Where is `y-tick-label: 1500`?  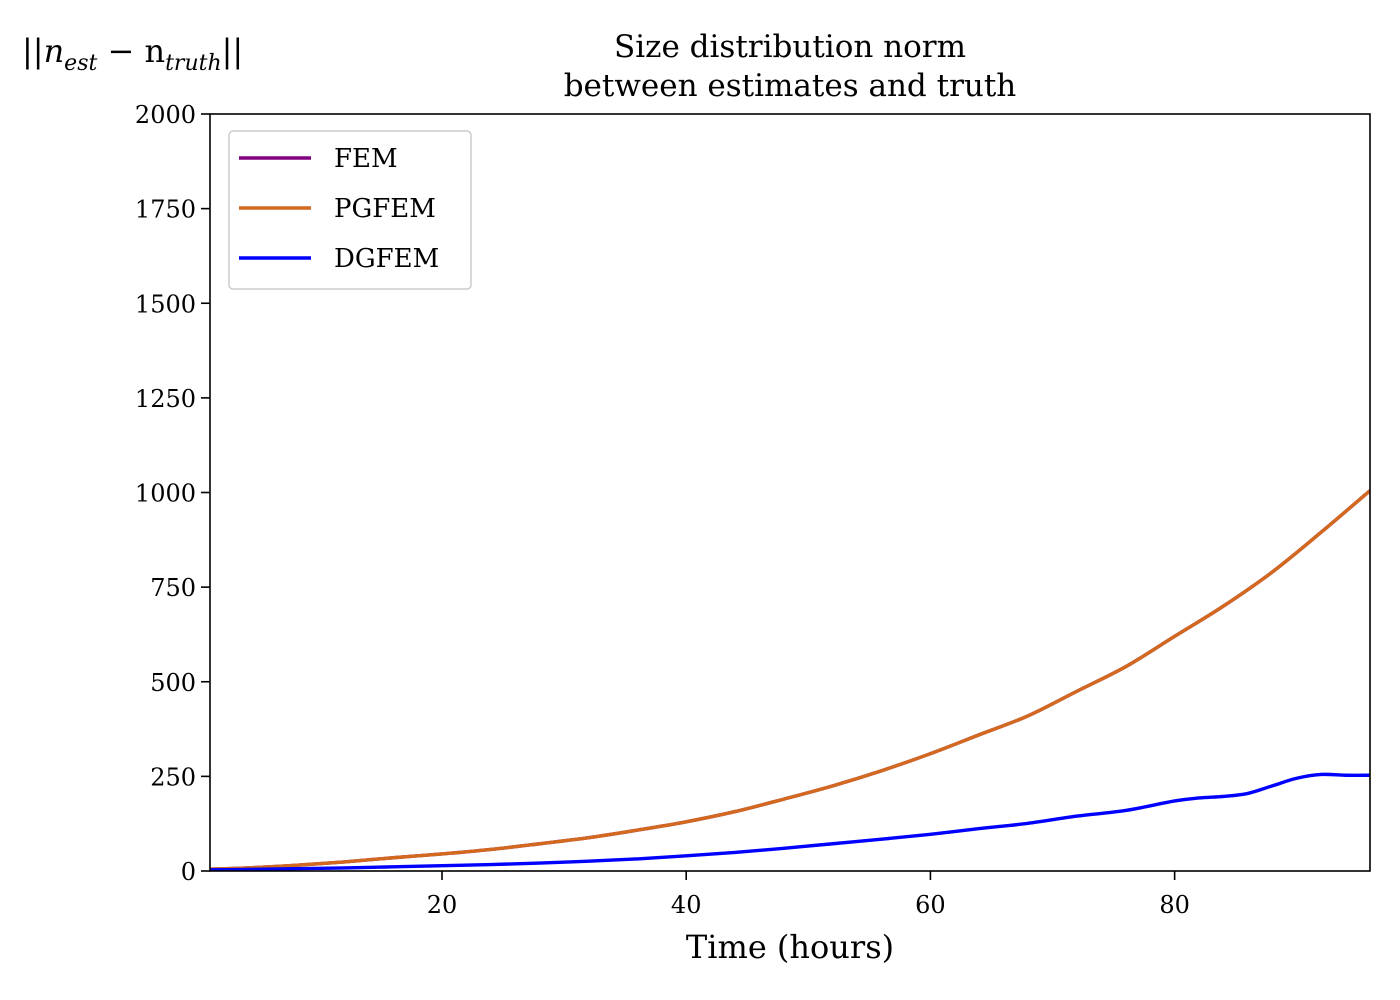 y-tick-label: 1500 is located at coordinates (165, 304).